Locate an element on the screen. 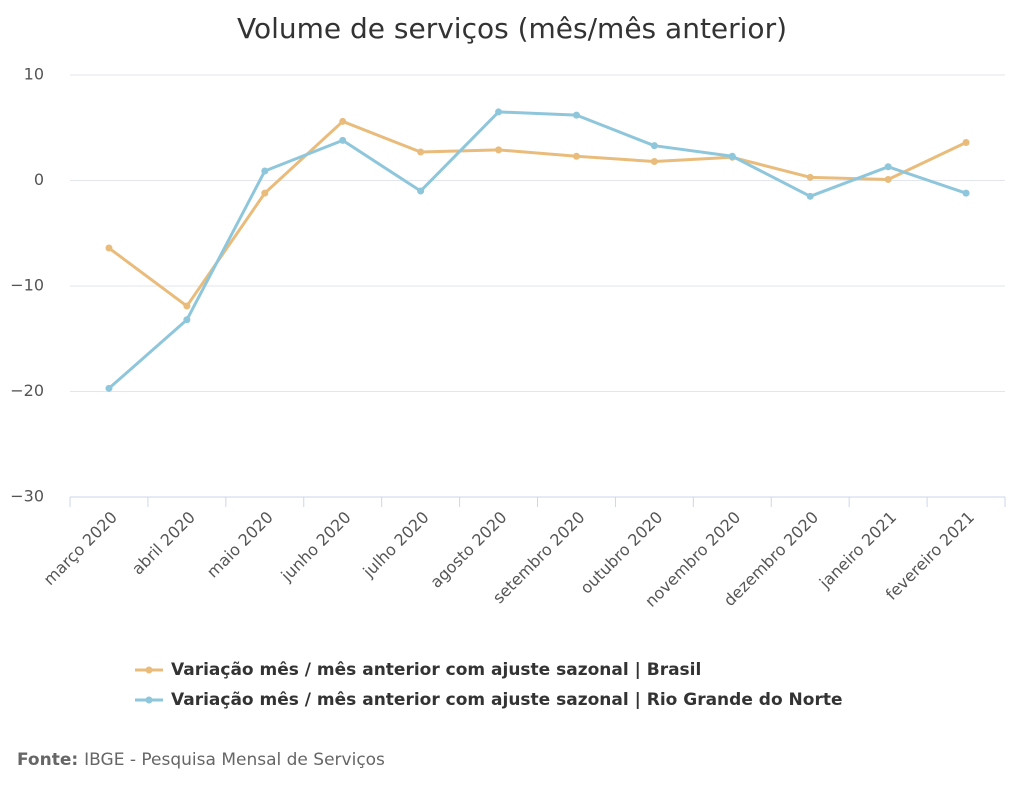 The width and height of the screenshot is (1024, 792). x-tick-label: março 2020 is located at coordinates (80, 548).